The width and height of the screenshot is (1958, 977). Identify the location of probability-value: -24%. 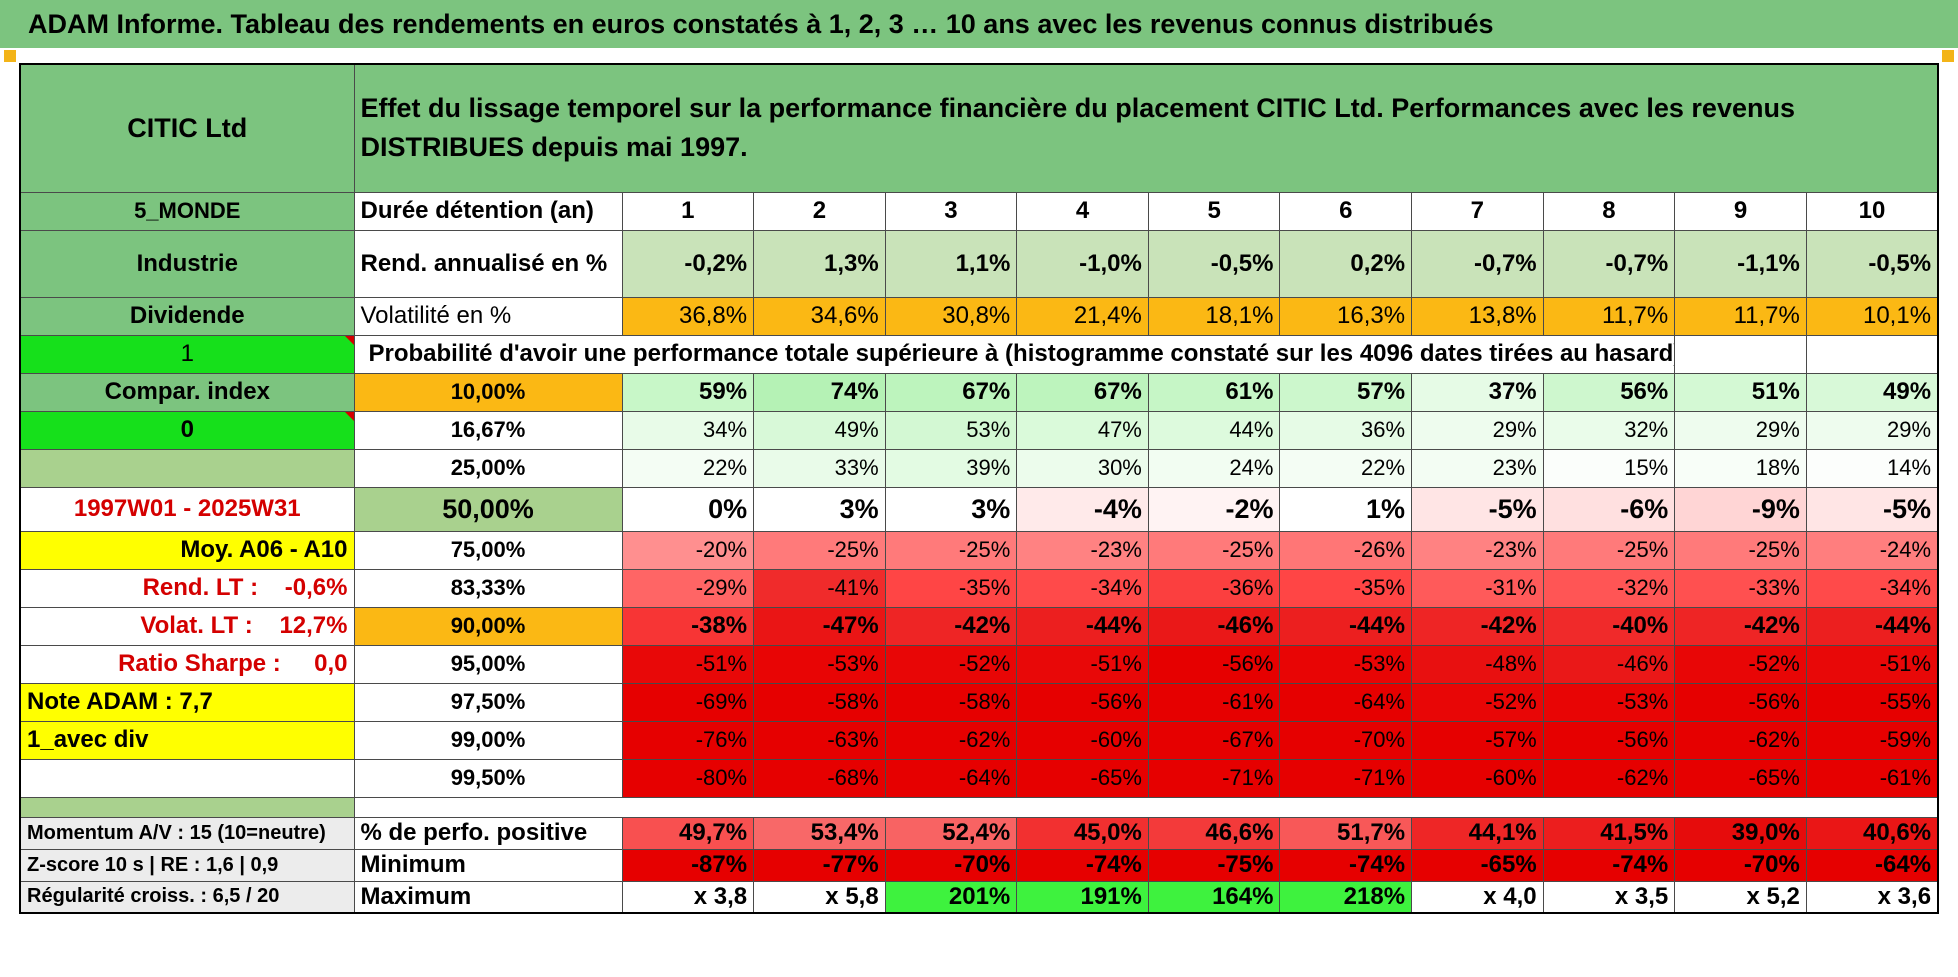
(1872, 550).